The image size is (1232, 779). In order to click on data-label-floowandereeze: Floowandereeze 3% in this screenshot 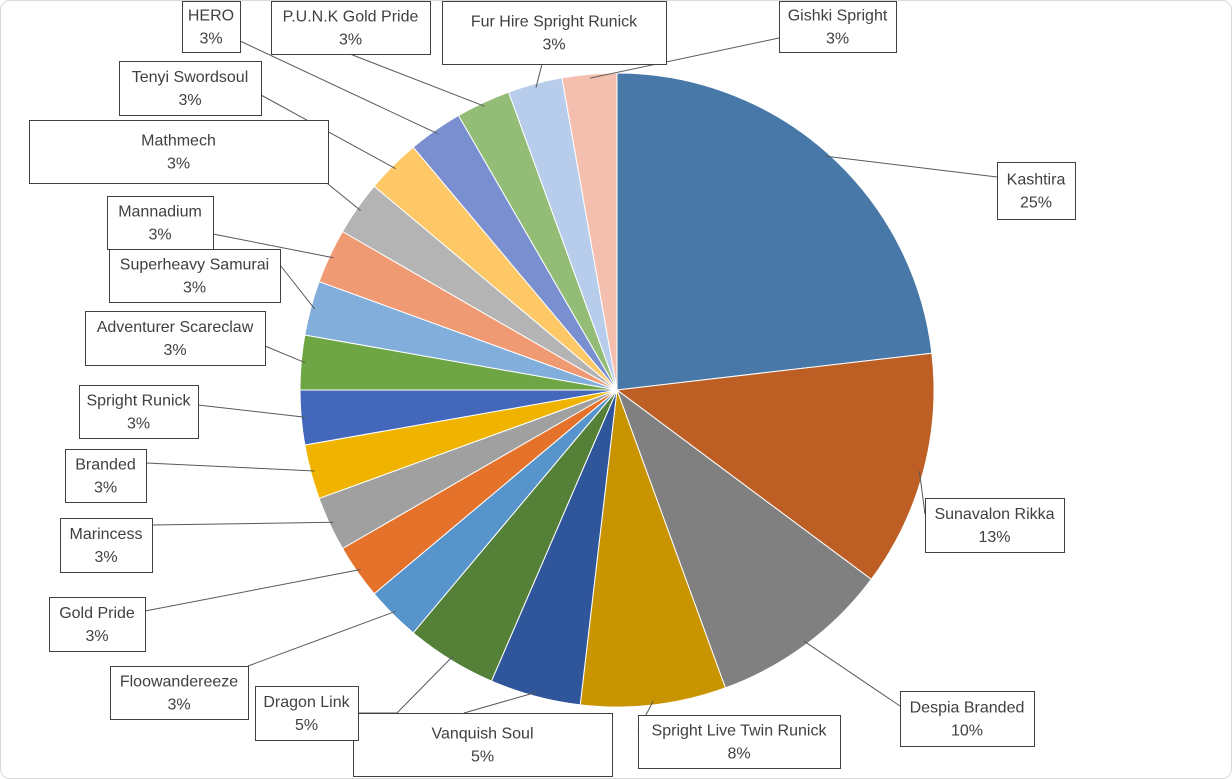, I will do `click(179, 693)`.